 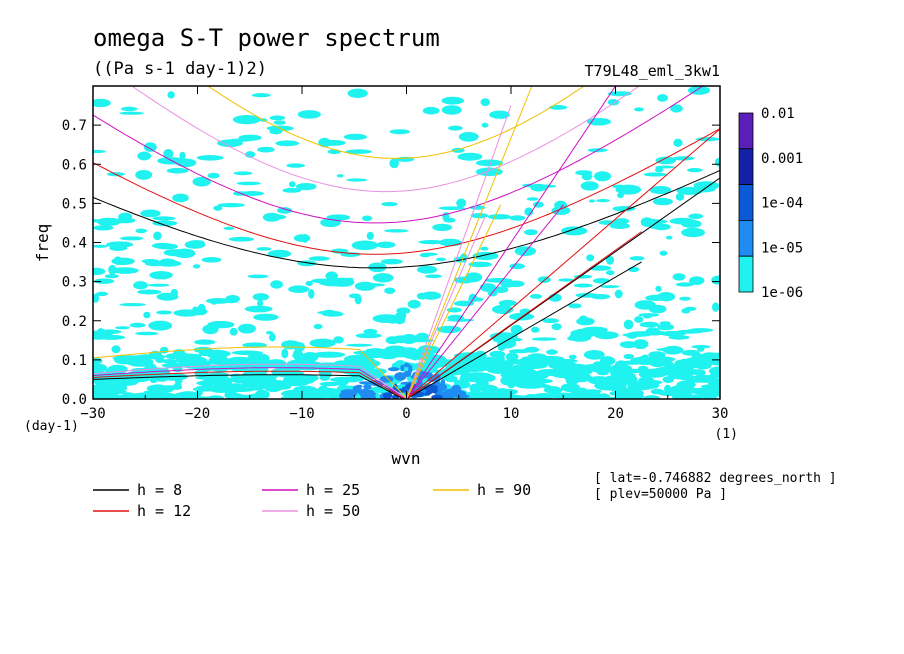 What do you see at coordinates (720, 414) in the screenshot?
I see `x-tick-label: 30` at bounding box center [720, 414].